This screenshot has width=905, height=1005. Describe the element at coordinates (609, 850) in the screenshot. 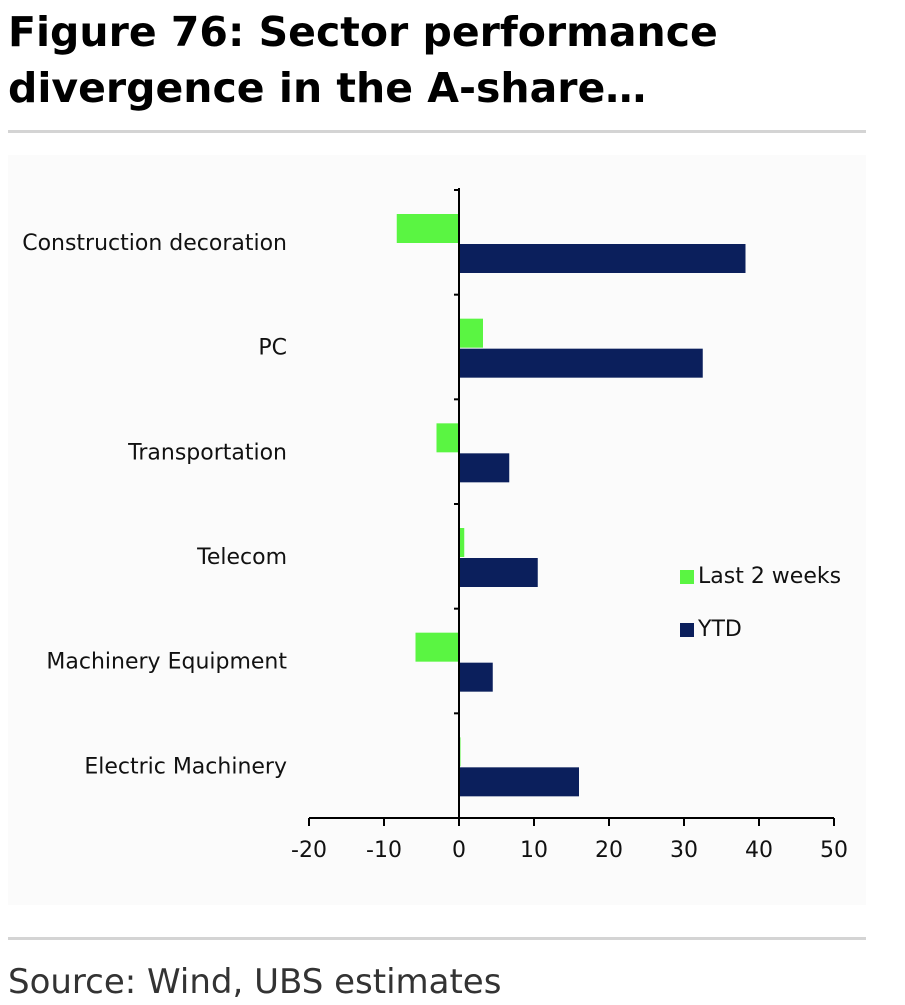

I see `x-tick-label: 20` at that location.